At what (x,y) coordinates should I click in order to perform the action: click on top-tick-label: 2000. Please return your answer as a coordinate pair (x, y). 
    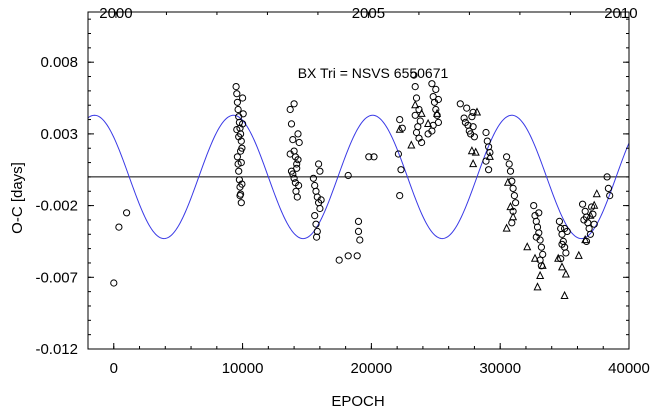
    Looking at the image, I should click on (115, 13).